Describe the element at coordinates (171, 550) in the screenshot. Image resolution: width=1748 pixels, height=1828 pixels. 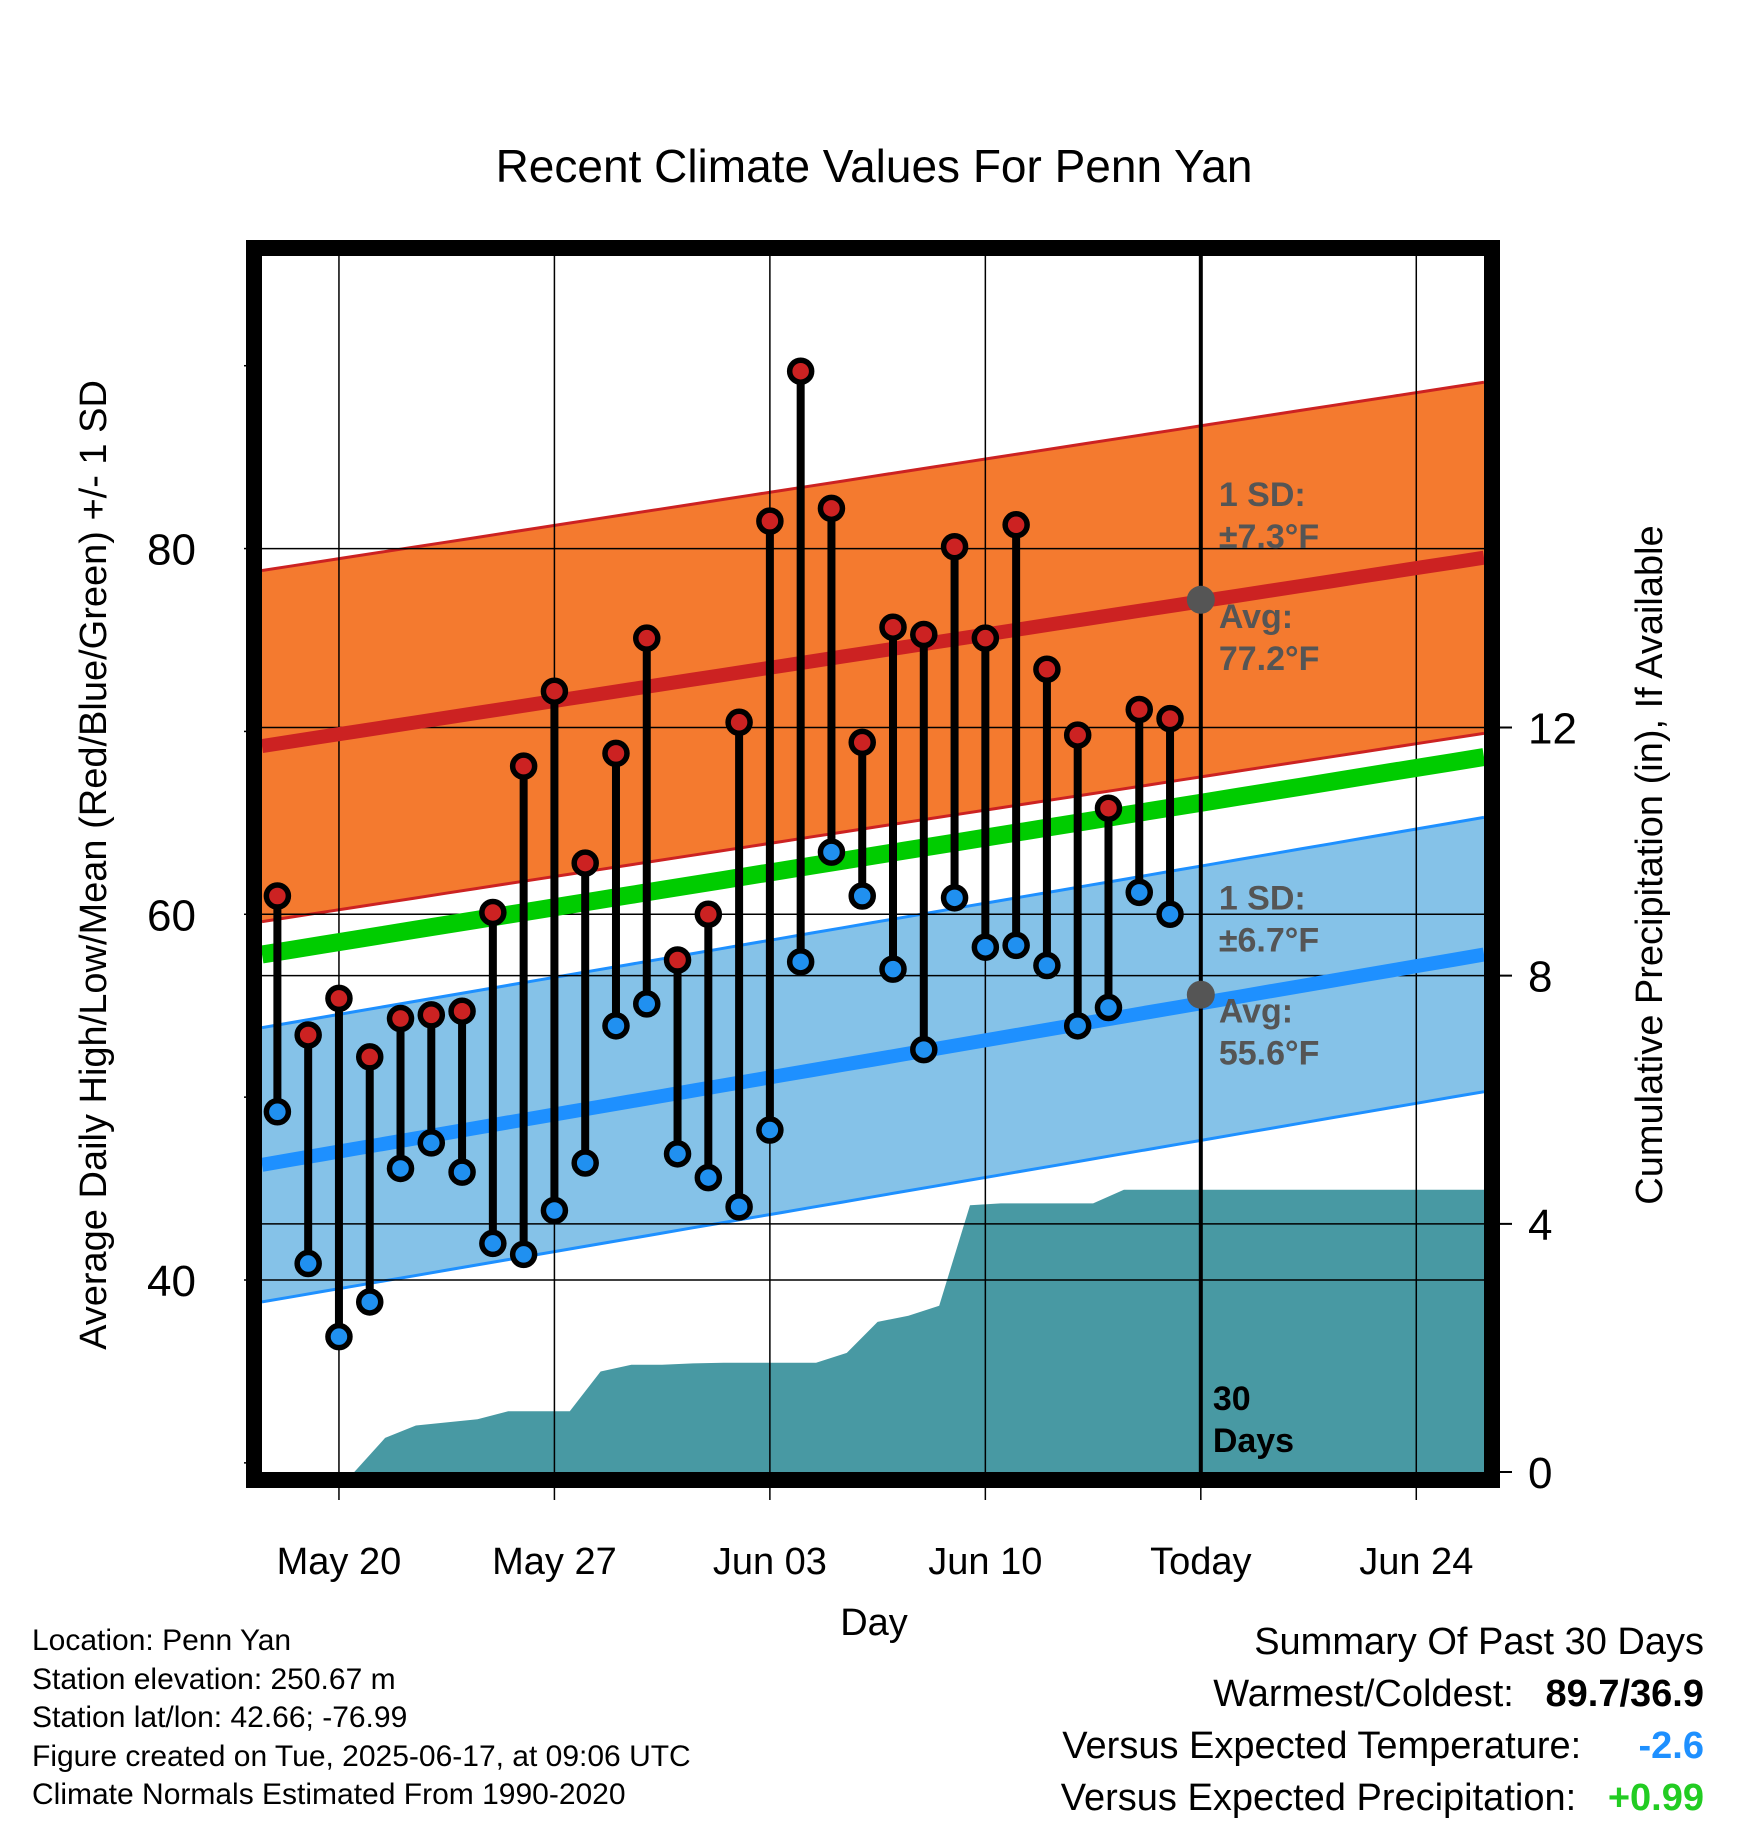
I see `y-tick-label: 80` at that location.